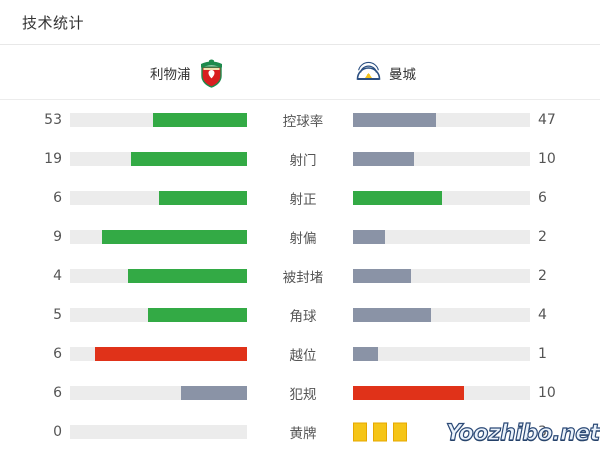 This screenshot has width=600, height=459. What do you see at coordinates (170, 74) in the screenshot?
I see `home-team-name: 利物浦` at bounding box center [170, 74].